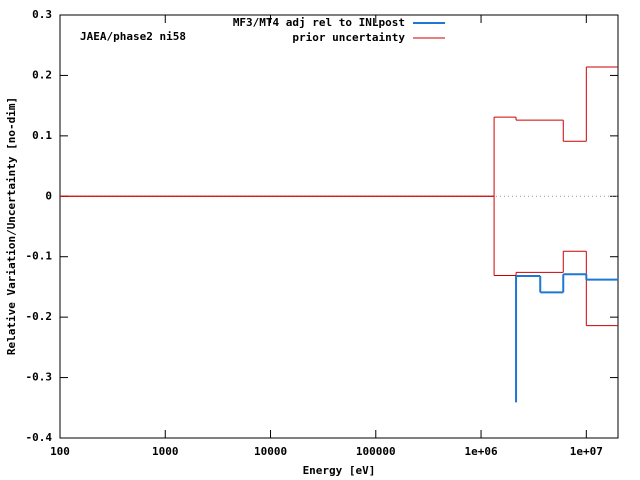 The image size is (640, 480). Describe the element at coordinates (42, 135) in the screenshot. I see `y-tick-label: 0.1` at that location.